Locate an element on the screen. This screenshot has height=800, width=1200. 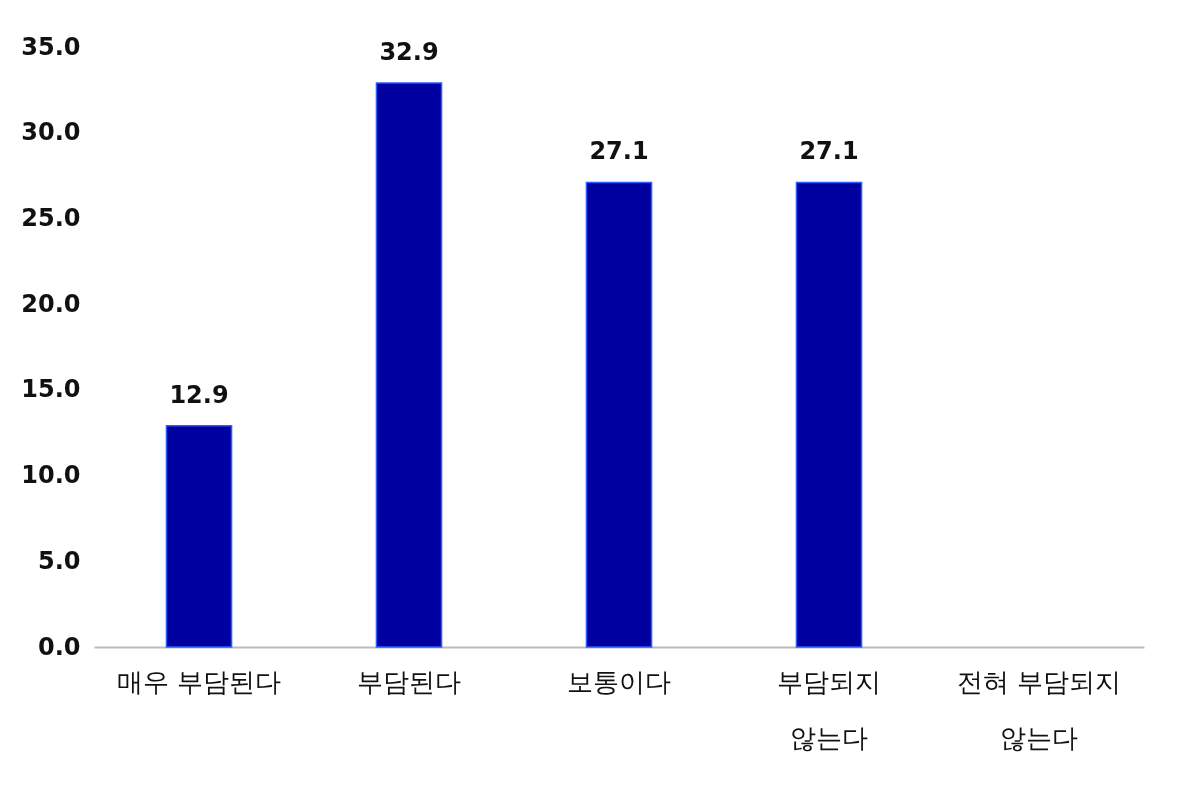
y-tick-label: 10.0 is located at coordinates (51, 475).